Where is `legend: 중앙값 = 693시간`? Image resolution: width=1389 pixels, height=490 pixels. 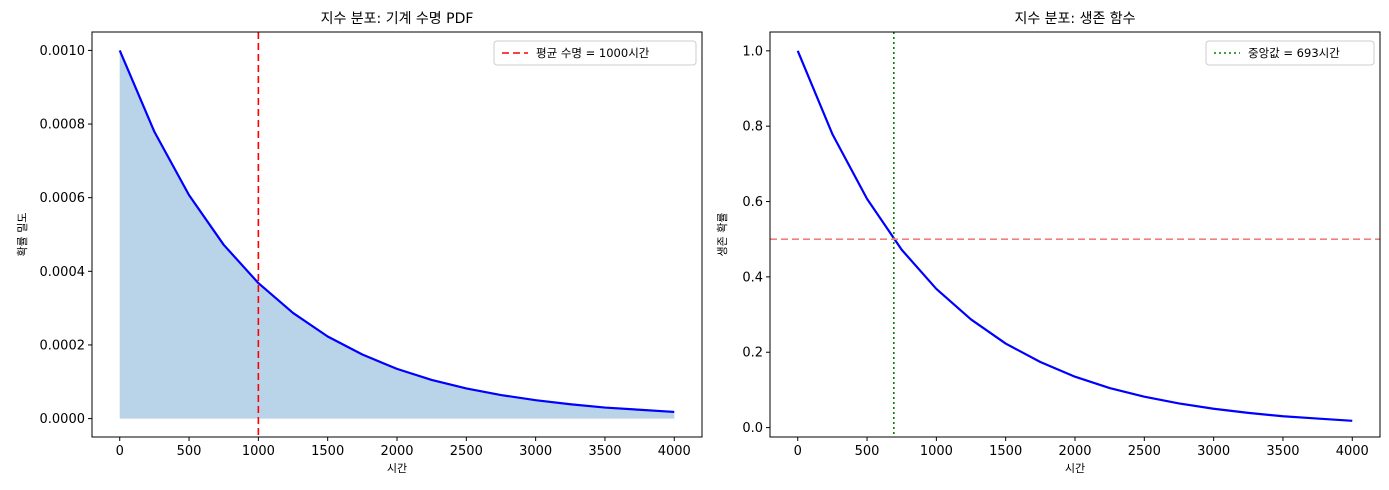
legend: 중앙값 = 693시간 is located at coordinates (1290, 53).